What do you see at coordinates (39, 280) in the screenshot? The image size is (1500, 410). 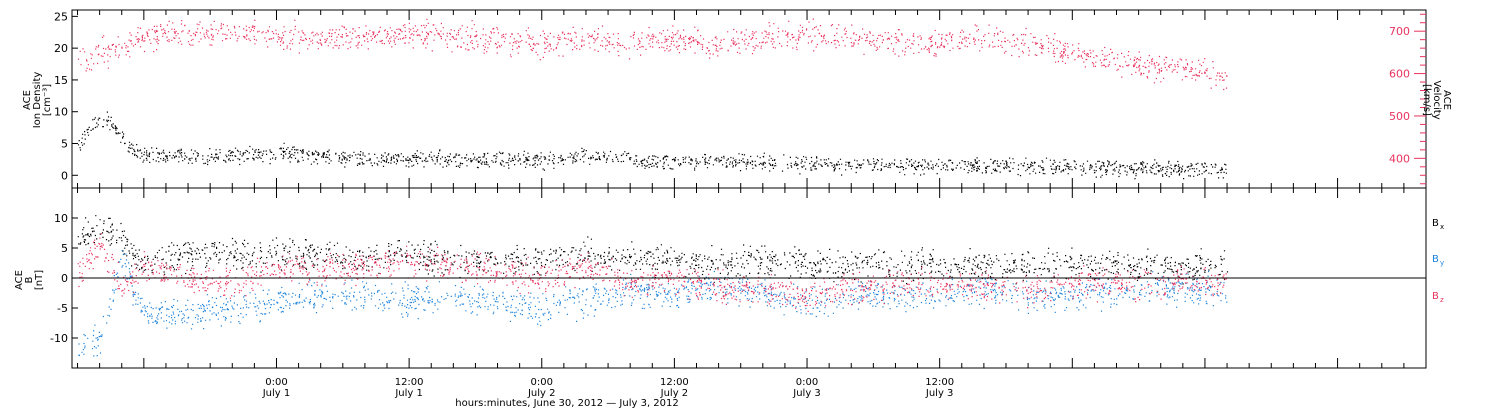 I see `bottom-left-label-line-3: [nT]` at bounding box center [39, 280].